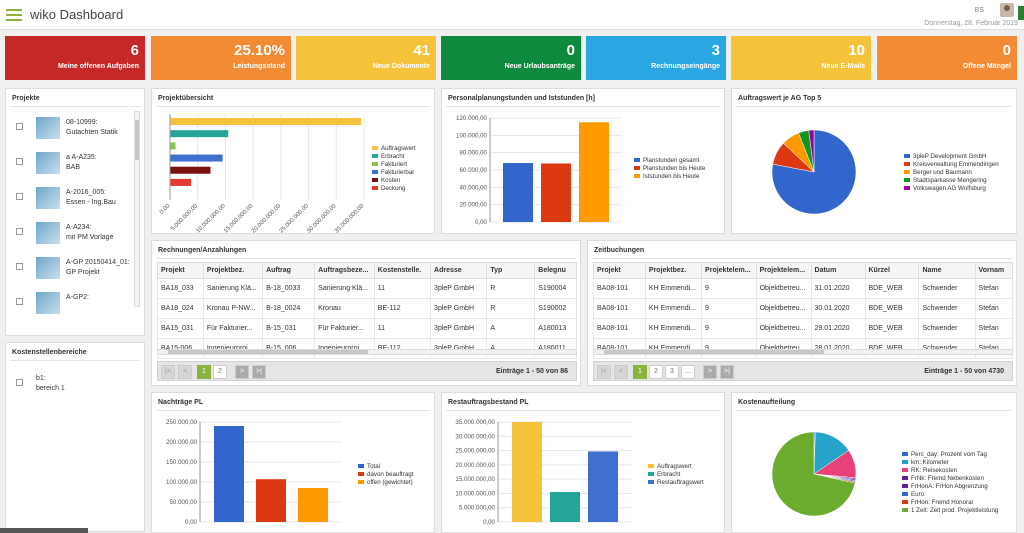 The width and height of the screenshot is (1024, 533). What do you see at coordinates (221, 58) in the screenshot?
I see `kpi-tile: 25.10% Leistungsstand` at bounding box center [221, 58].